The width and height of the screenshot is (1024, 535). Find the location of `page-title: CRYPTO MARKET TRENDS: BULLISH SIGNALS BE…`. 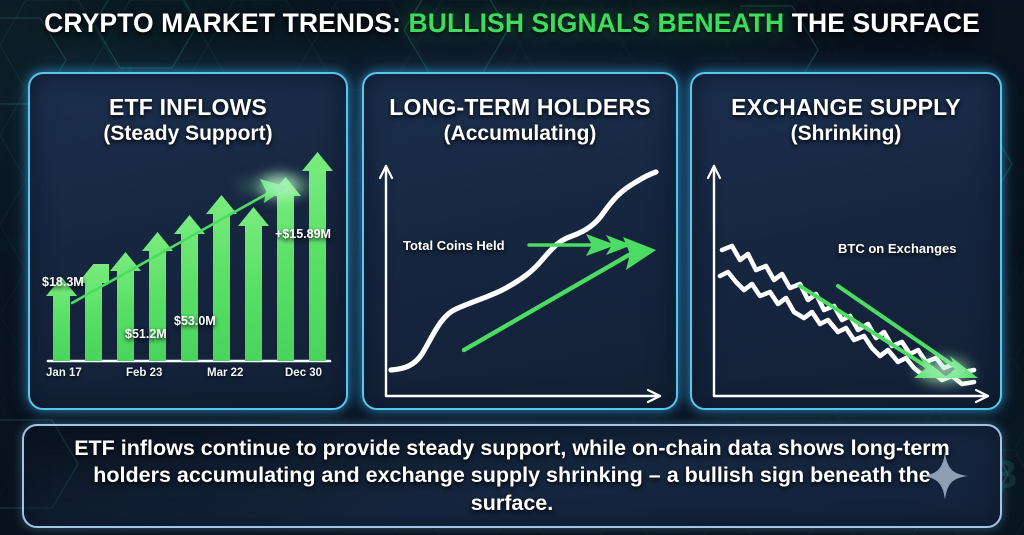

page-title: CRYPTO MARKET TRENDS: BULLISH SIGNALS BE… is located at coordinates (512, 23).